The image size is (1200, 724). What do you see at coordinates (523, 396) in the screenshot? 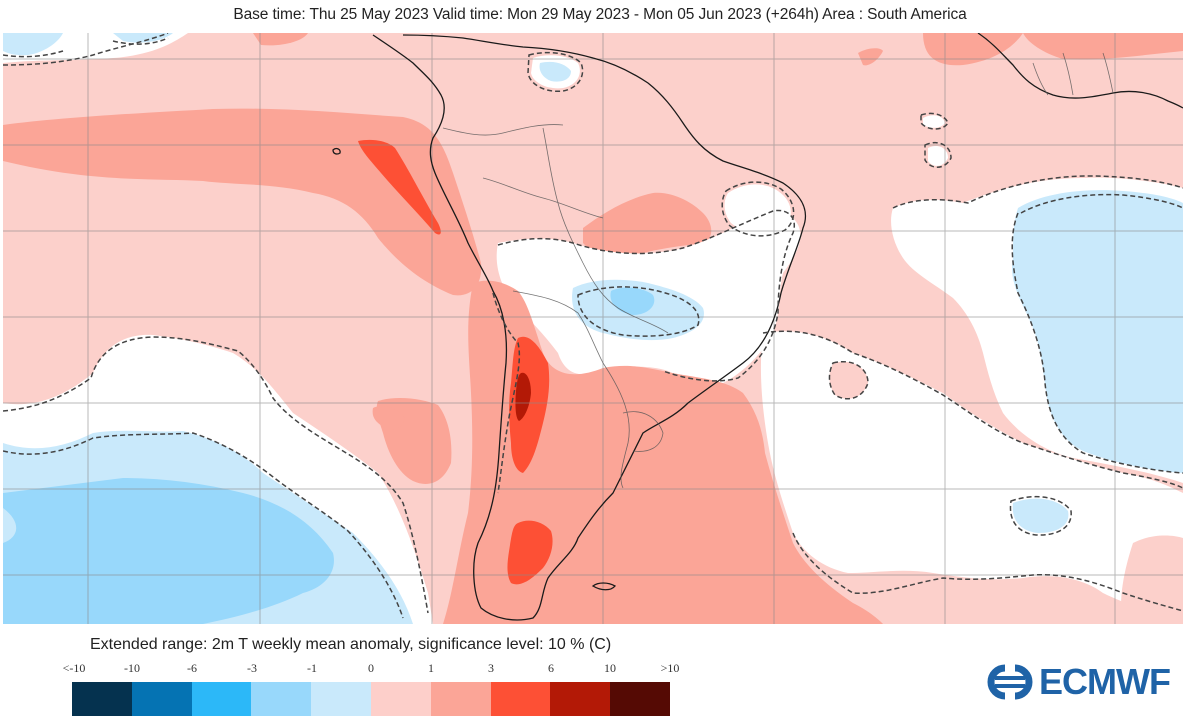
I see `andes-central-peak` at bounding box center [523, 396].